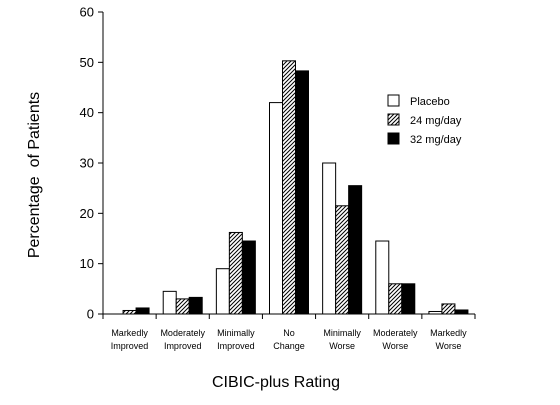 The width and height of the screenshot is (560, 405). What do you see at coordinates (90, 314) in the screenshot?
I see `y-tick-label: 0` at bounding box center [90, 314].